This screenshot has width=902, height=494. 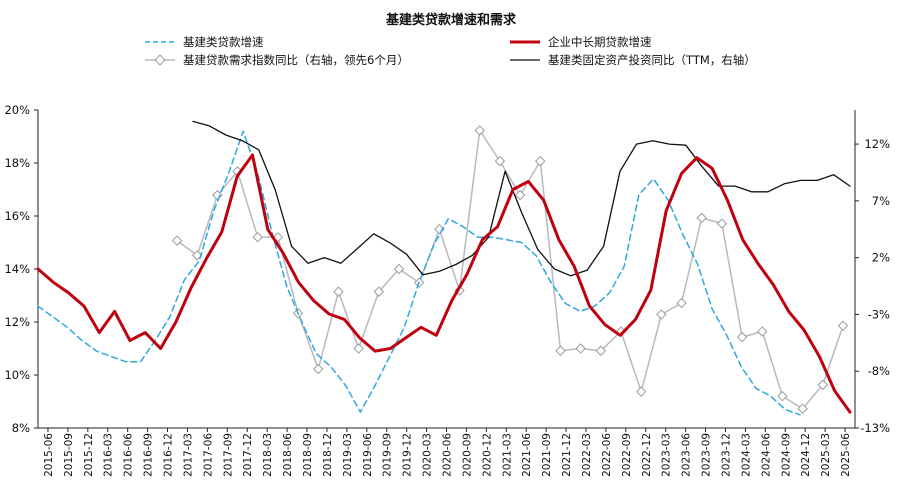 What do you see at coordinates (288, 455) in the screenshot?
I see `x-tick-label: 2018-06` at bounding box center [288, 455].